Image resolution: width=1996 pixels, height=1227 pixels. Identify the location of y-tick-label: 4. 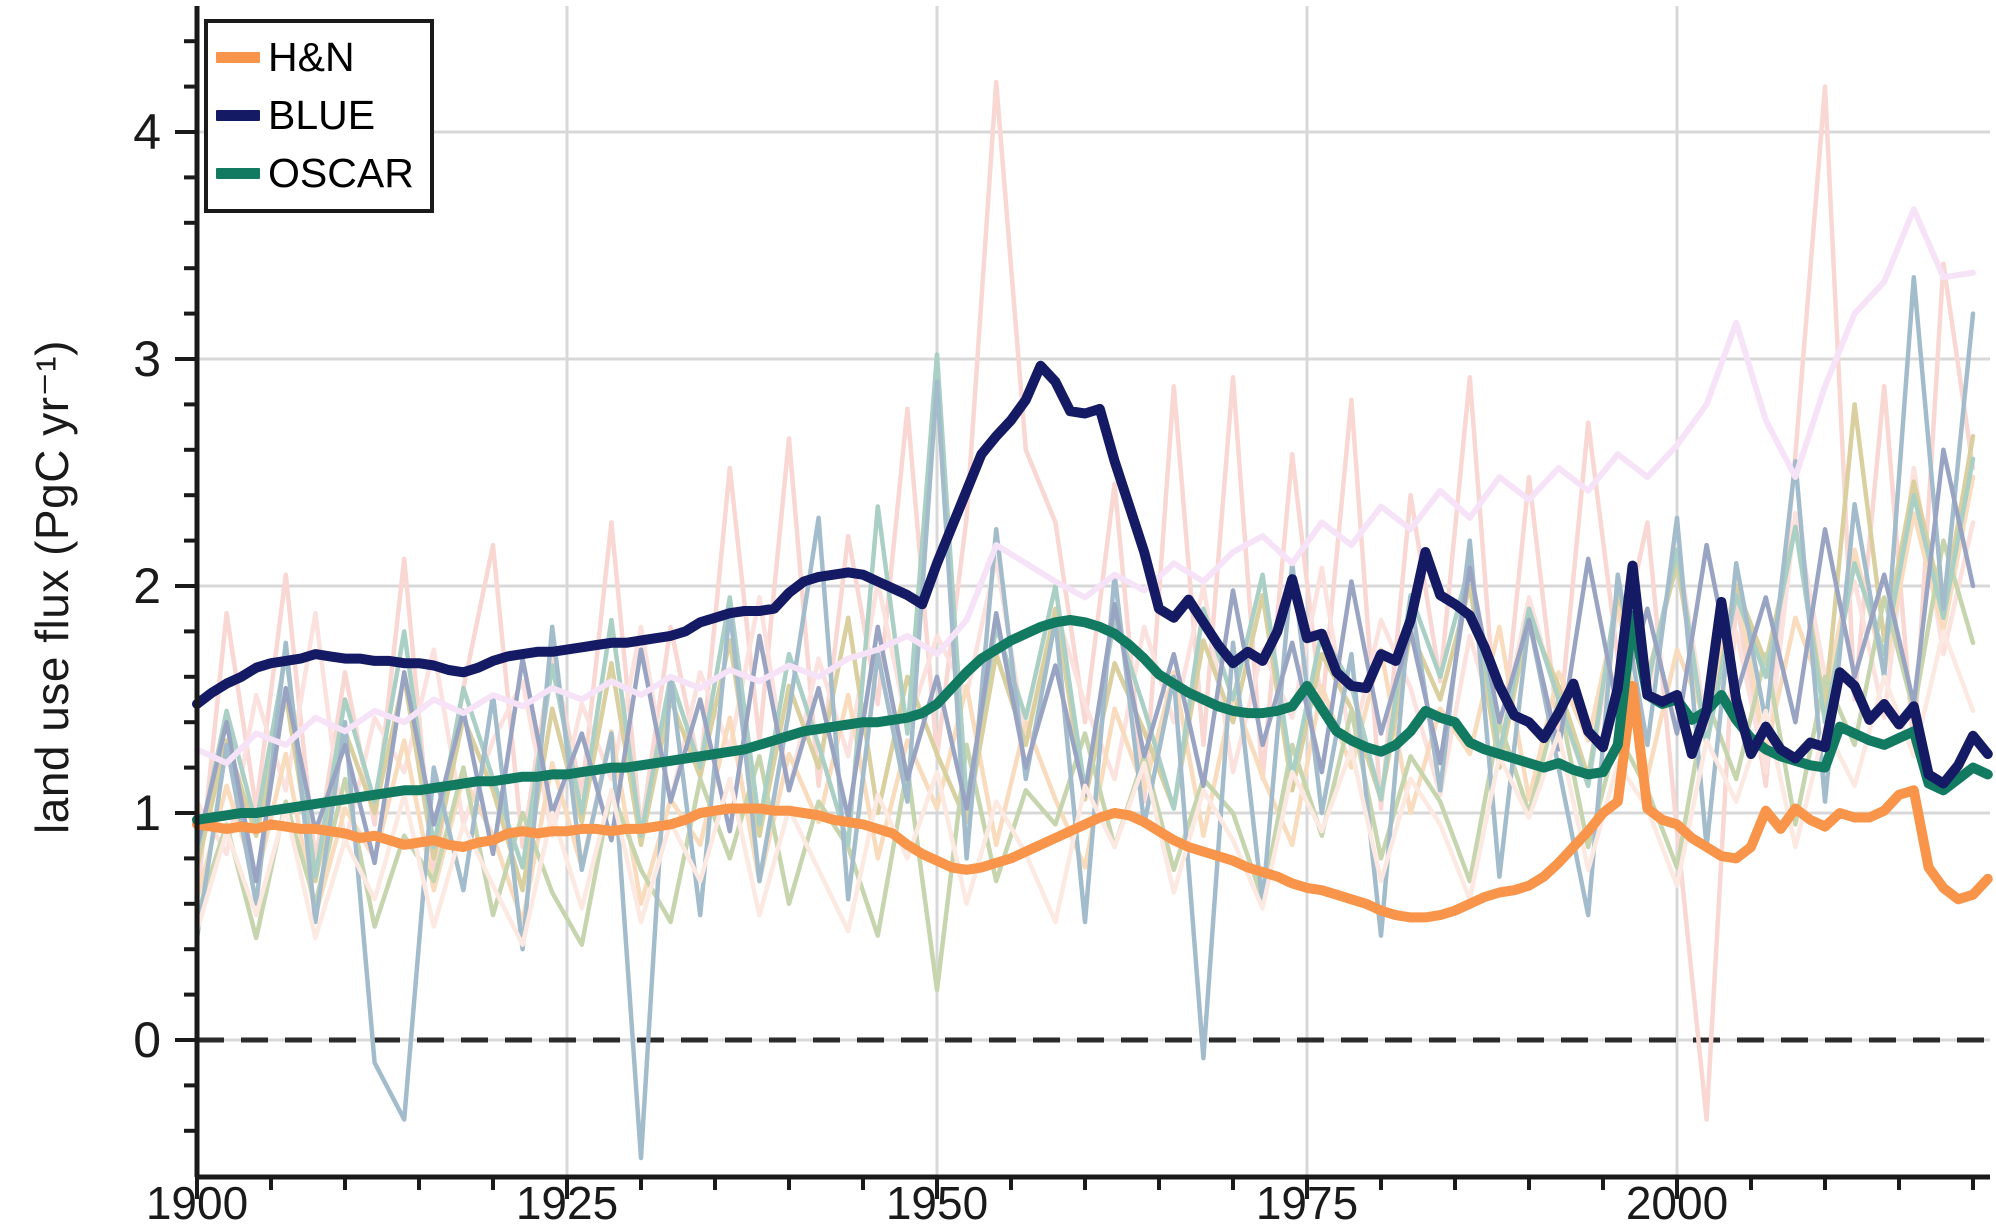
(147, 132).